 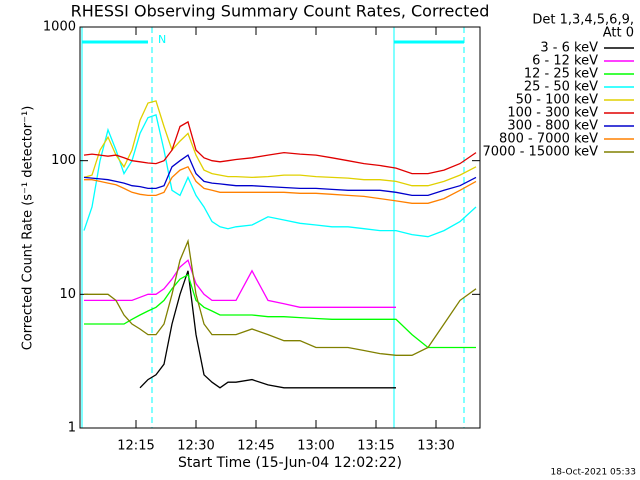 What do you see at coordinates (28, 228) in the screenshot?
I see `y-axis-label: Corrected Count Rate (s⁻¹ detector⁻¹)` at bounding box center [28, 228].